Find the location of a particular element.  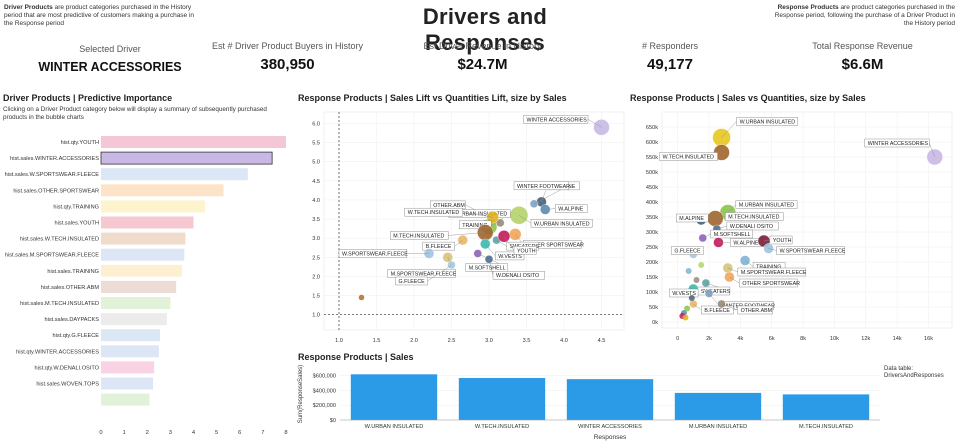

point-label: G.FLEECE is located at coordinates (687, 252).